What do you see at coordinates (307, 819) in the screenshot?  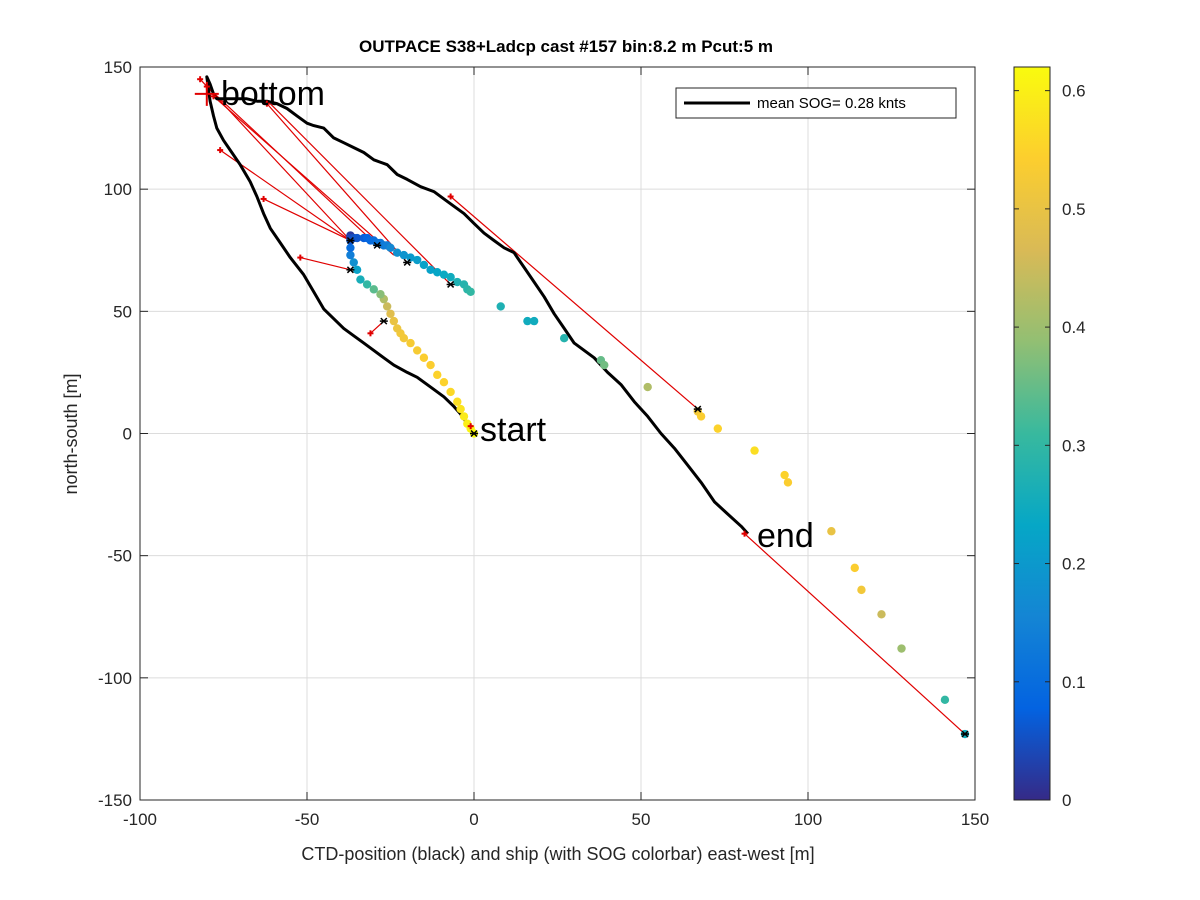 I see `x-tick-label: -50` at bounding box center [307, 819].